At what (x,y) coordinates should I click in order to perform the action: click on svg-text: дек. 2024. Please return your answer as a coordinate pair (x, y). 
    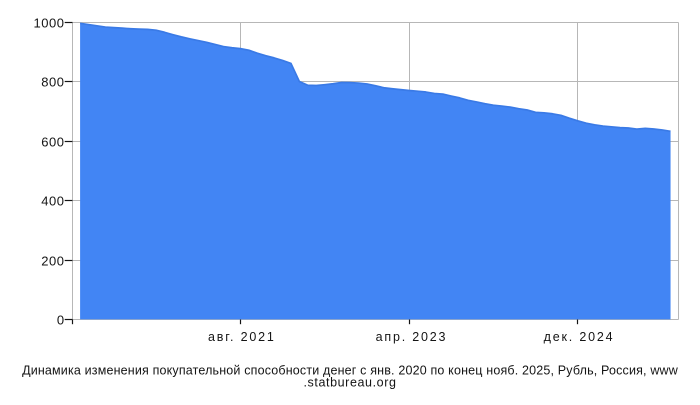
    Looking at the image, I should click on (579, 337).